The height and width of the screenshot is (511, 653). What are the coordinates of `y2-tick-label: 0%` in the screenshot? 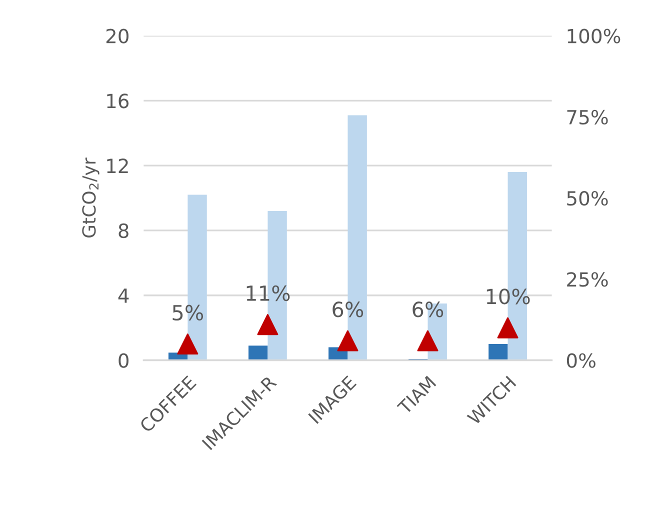 It's located at (581, 360).